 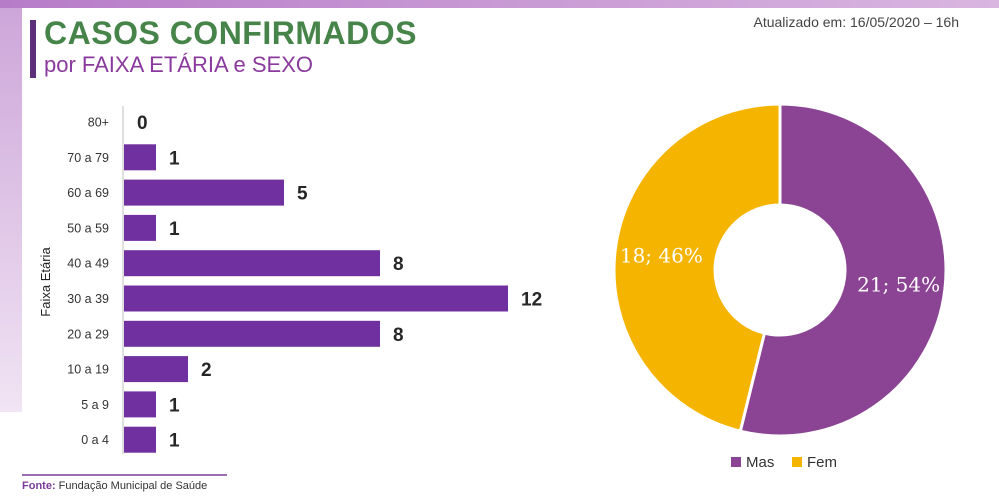 I want to click on bar-chart-ylabel: Faixa Etária, so click(x=45, y=282).